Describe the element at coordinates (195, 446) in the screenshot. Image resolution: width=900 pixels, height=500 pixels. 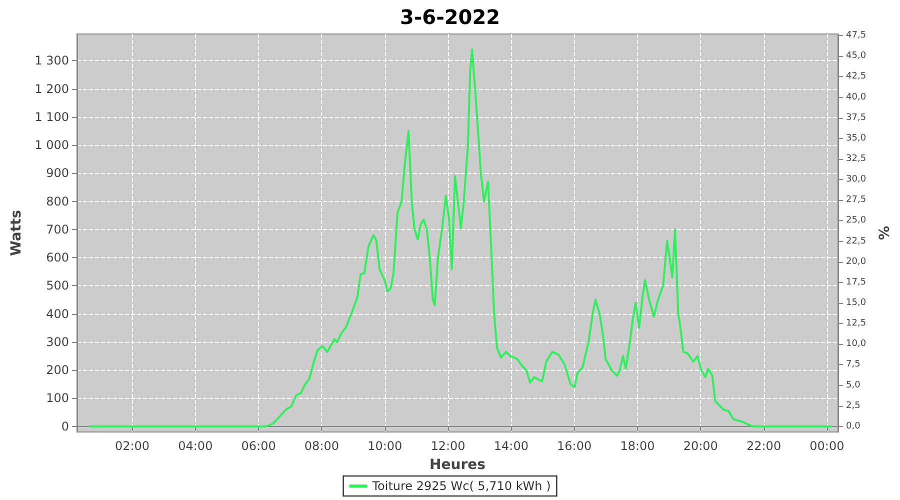
I see `x-tick-label: 04:00` at that location.